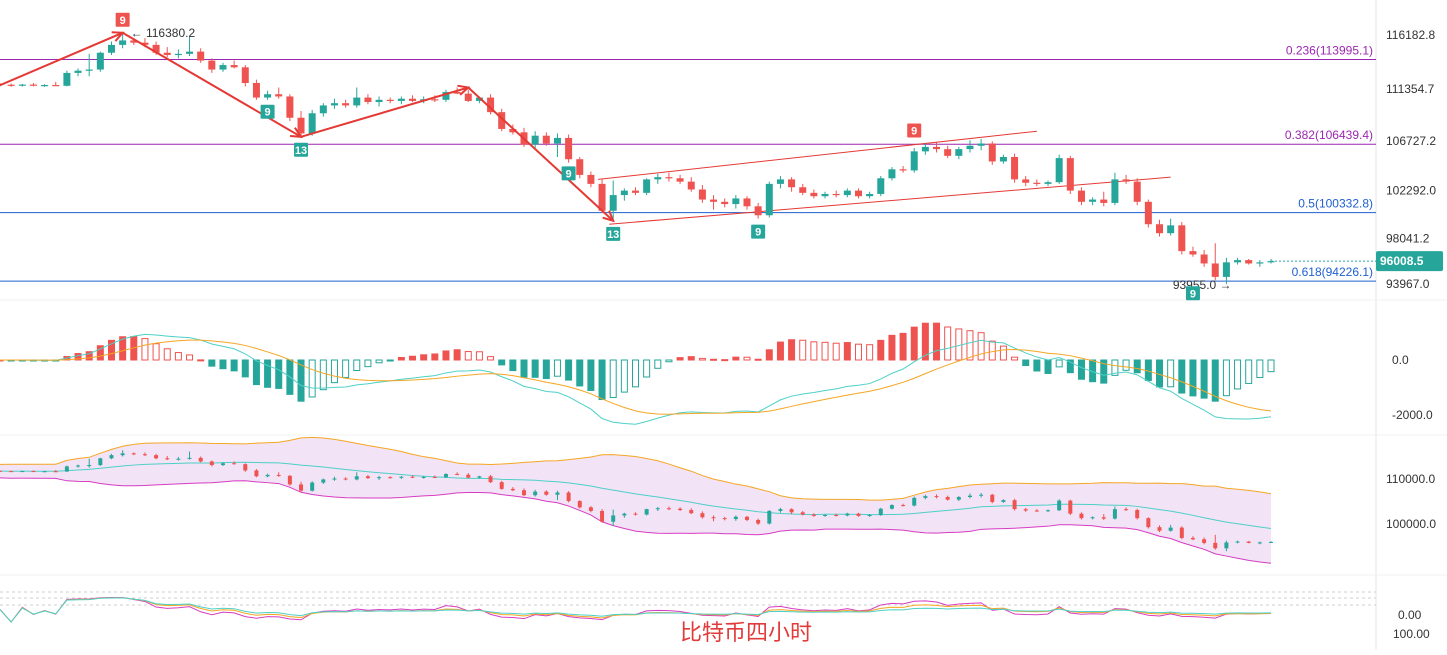  I want to click on macd-dif-line, so click(636, 379).